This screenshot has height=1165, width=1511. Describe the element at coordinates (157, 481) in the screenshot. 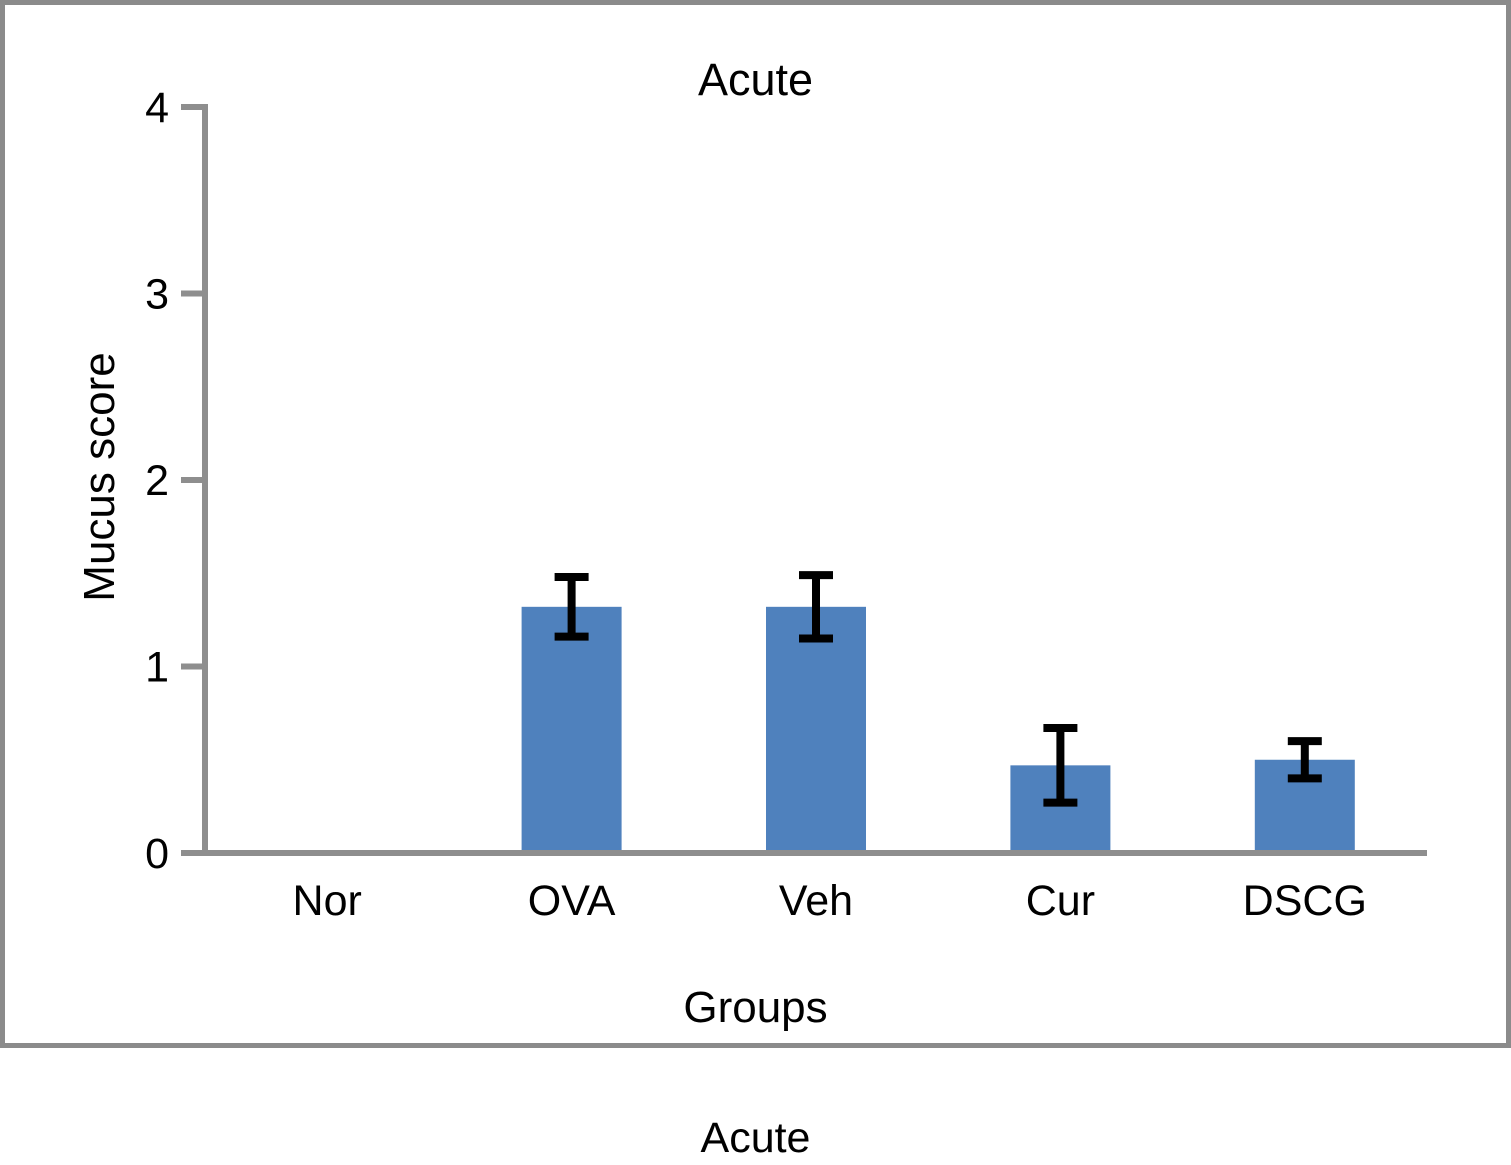

I see `y-tick-label-2: 2` at that location.